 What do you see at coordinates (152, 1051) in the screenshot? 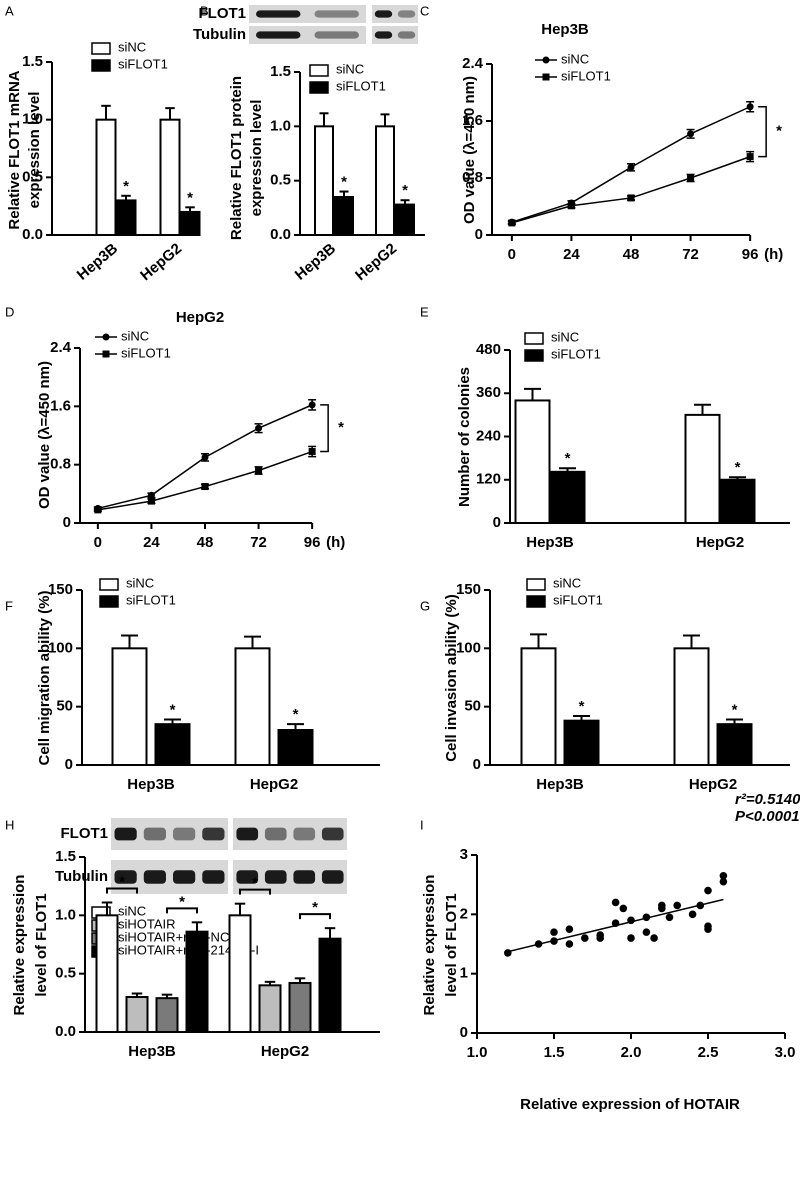
I see `x-tick-label: Hep3B` at bounding box center [152, 1051].